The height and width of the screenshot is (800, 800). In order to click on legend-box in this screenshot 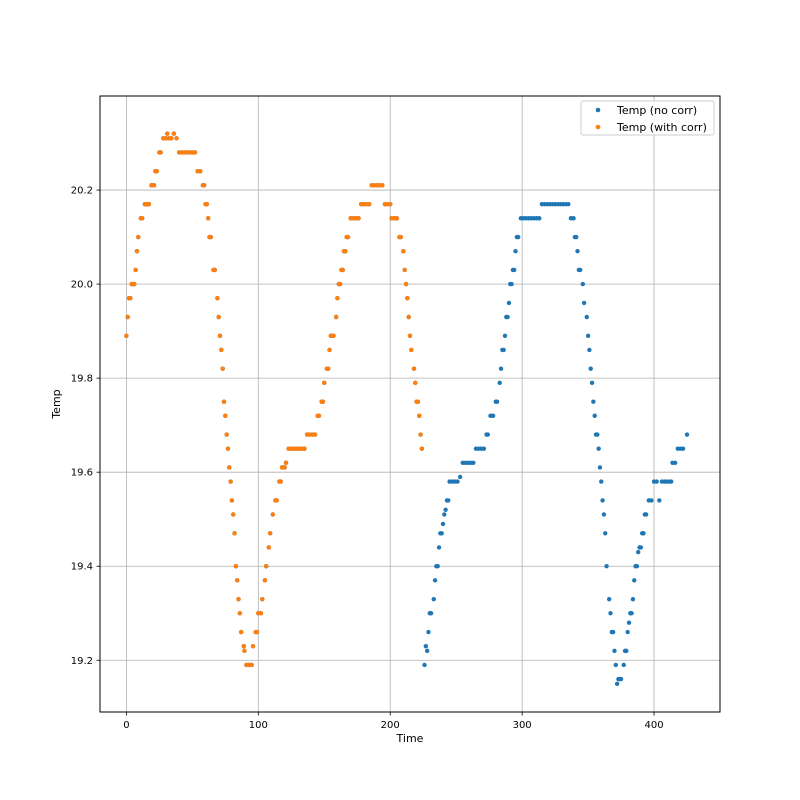, I will do `click(647, 118)`.